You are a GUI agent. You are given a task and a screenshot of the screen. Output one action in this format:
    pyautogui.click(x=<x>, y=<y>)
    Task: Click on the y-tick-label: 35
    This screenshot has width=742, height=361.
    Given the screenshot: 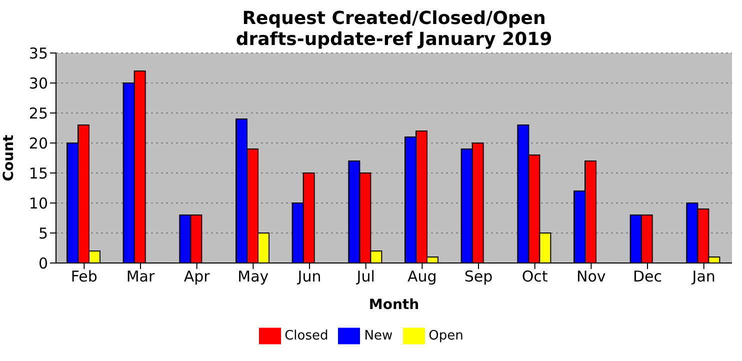 What is the action you would take?
    pyautogui.click(x=38, y=53)
    